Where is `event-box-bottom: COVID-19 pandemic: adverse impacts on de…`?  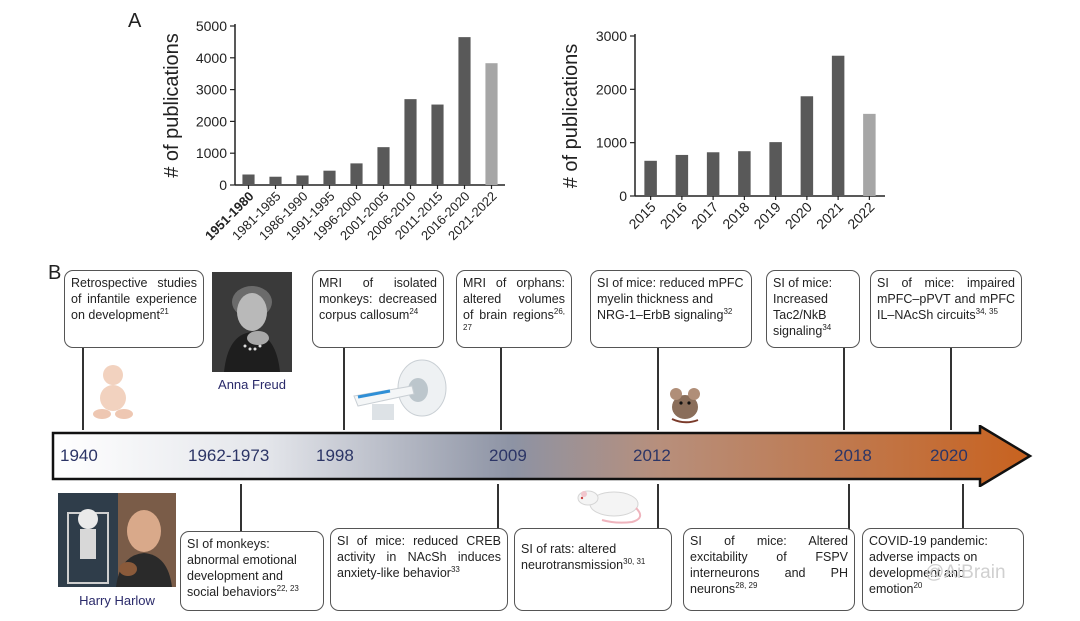 event-box-bottom: COVID-19 pandemic: adverse impacts on de… is located at coordinates (943, 569).